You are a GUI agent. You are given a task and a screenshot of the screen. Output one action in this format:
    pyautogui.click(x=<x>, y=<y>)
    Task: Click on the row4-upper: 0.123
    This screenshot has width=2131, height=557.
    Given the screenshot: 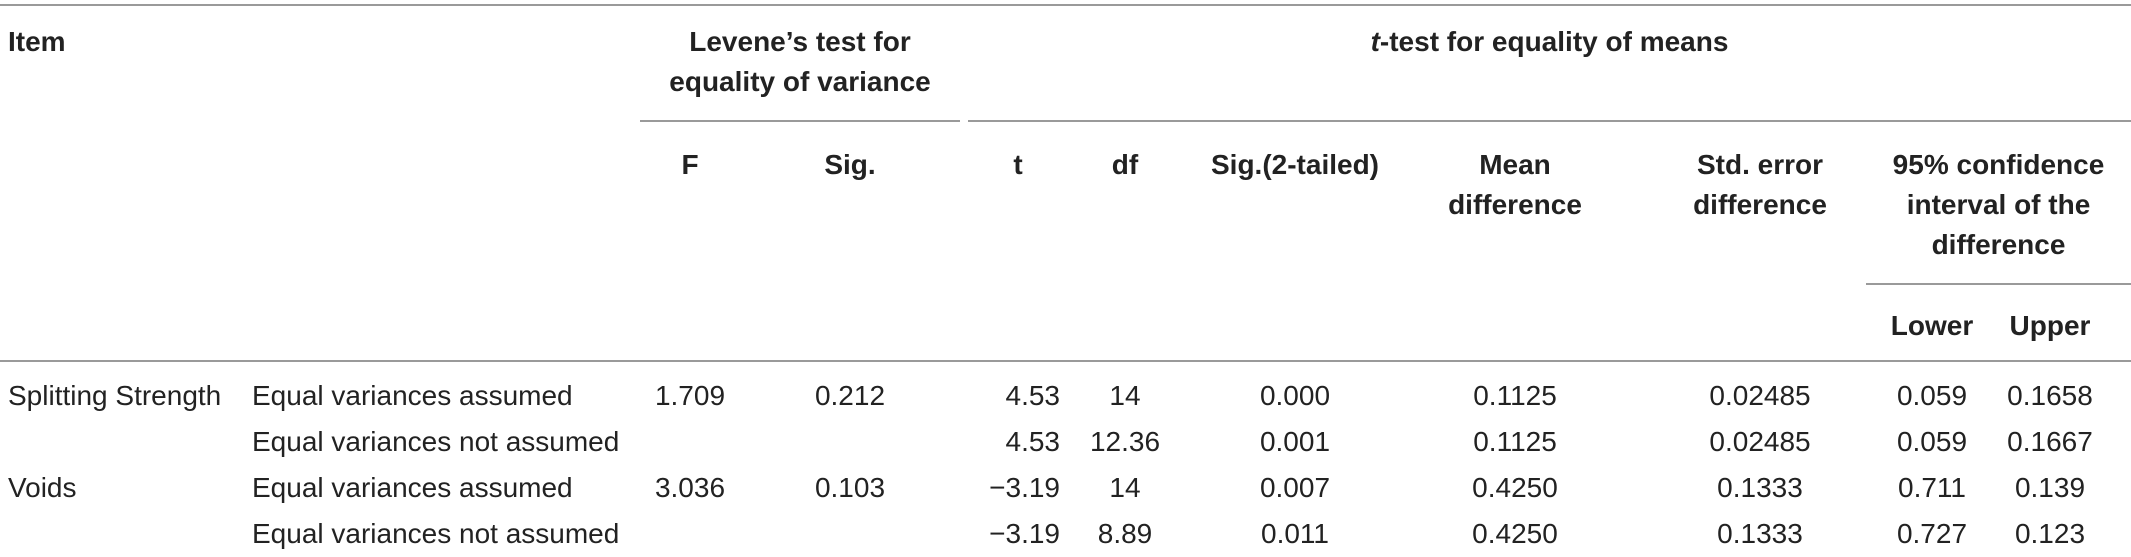 What is the action you would take?
    pyautogui.click(x=2050, y=533)
    